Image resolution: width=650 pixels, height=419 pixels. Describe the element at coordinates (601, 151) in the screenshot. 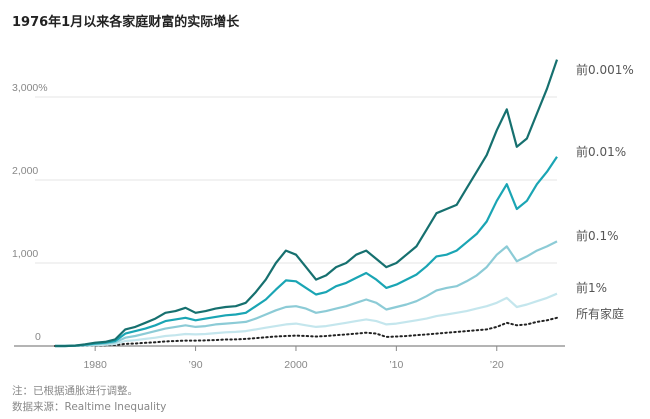

I see `series-label: 前0.01%` at that location.